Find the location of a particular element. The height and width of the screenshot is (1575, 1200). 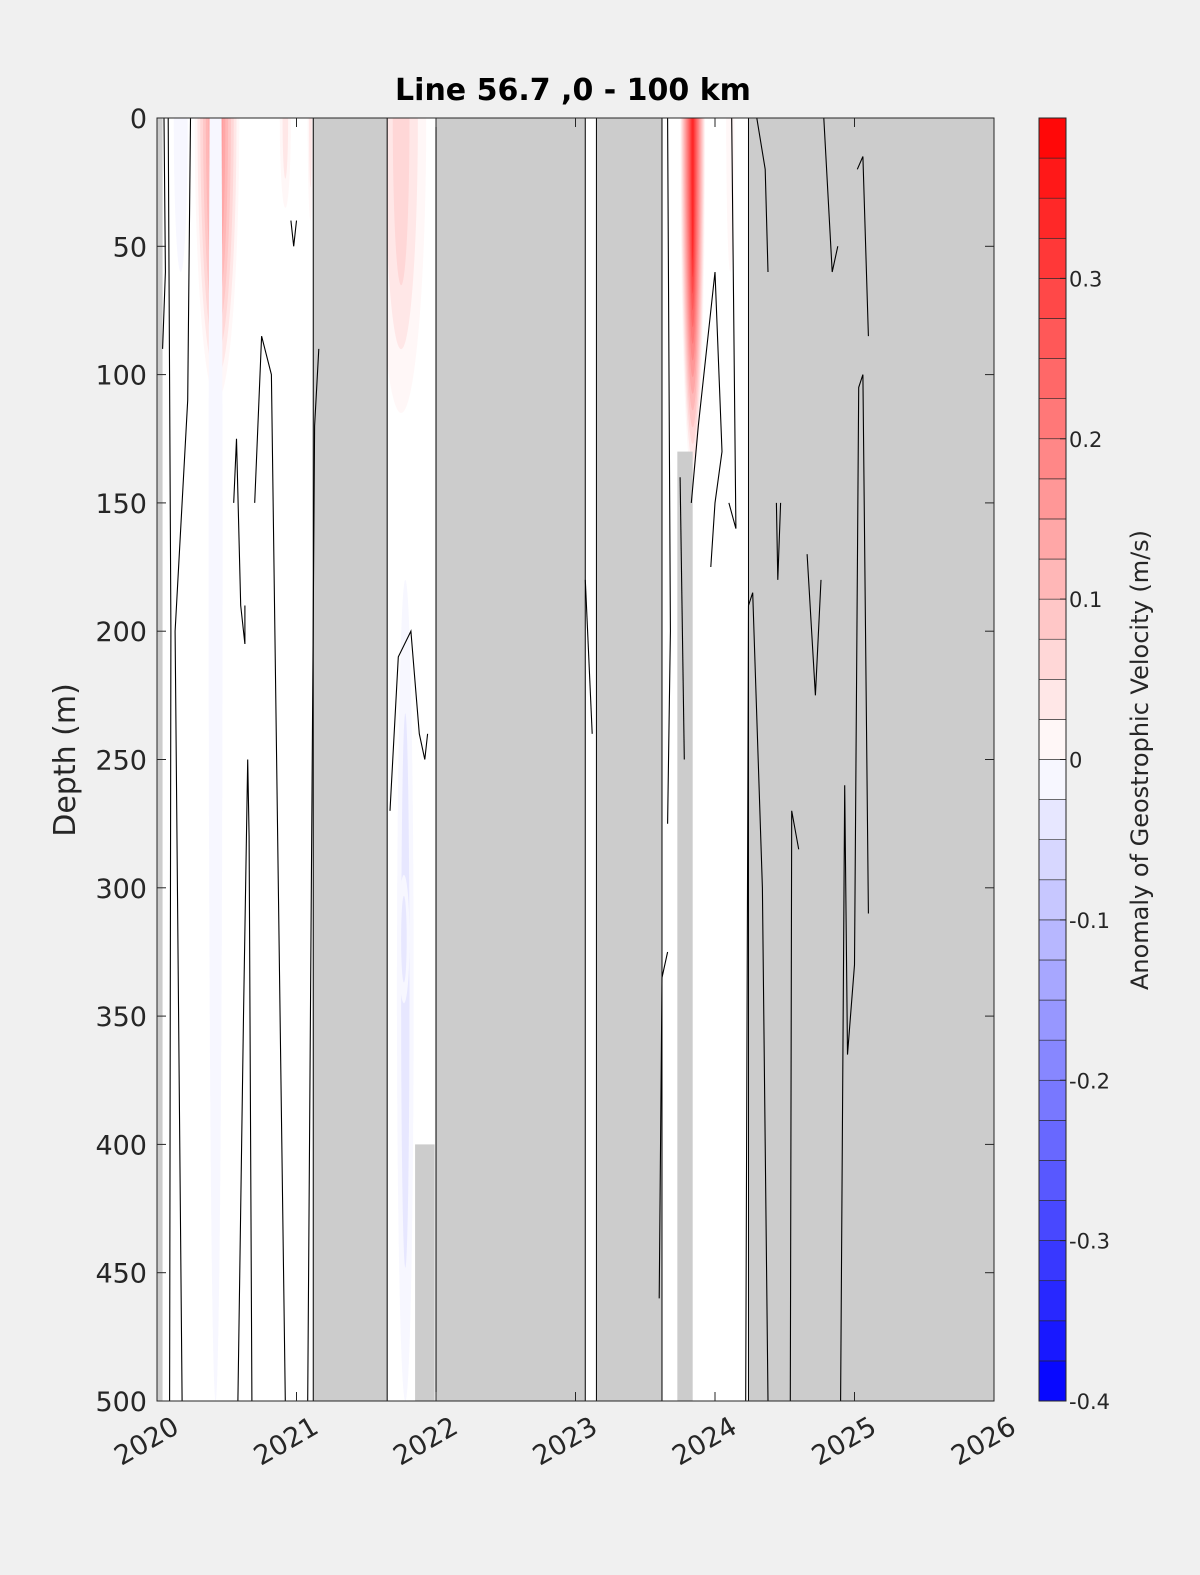

colorbar-label: Anomaly of Geostrophic Velocity (m/s) is located at coordinates (1140, 760).